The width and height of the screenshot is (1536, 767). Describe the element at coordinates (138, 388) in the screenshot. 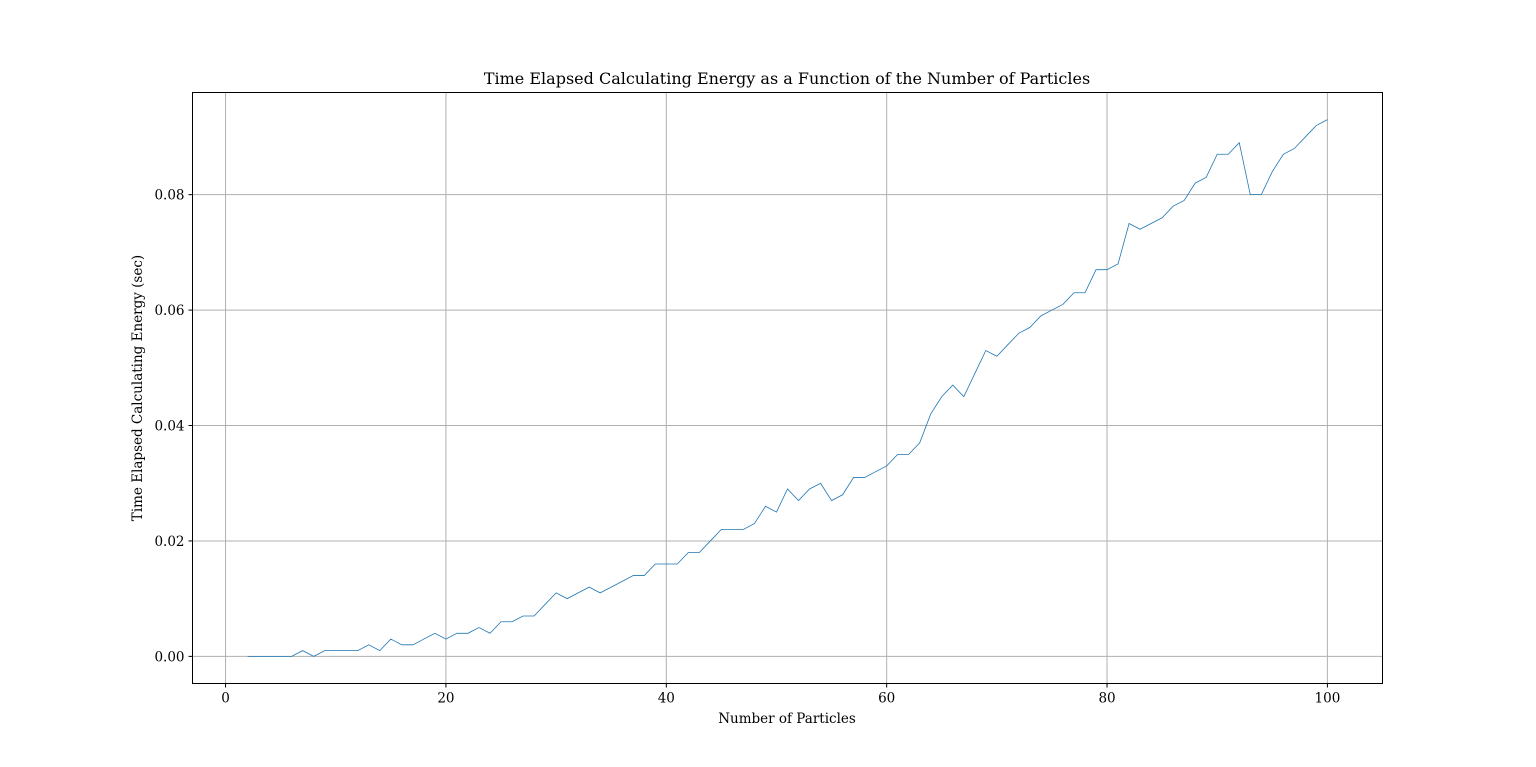

I see `y-axis-label: Time Elapsed Calculating Energy (sec)` at that location.